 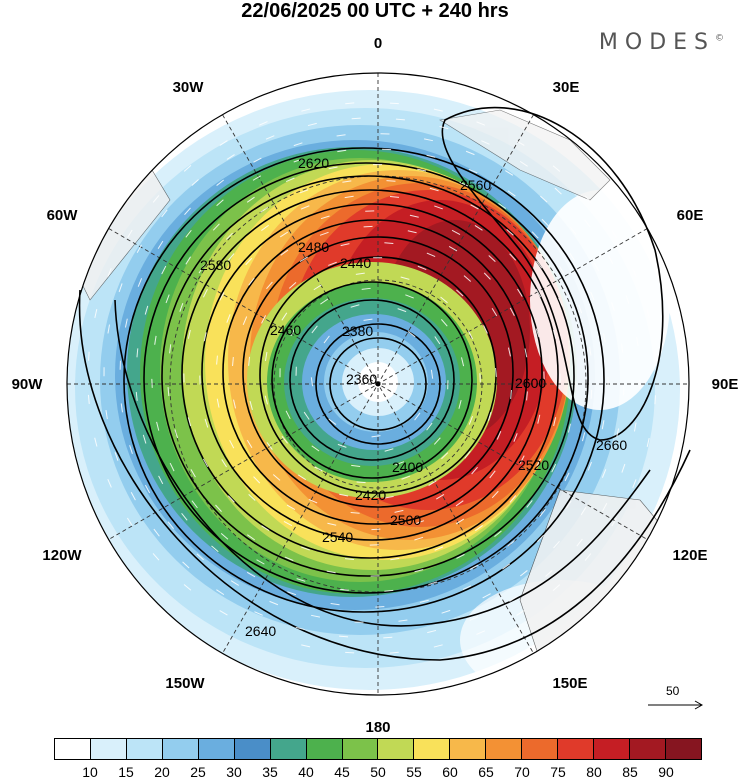 I want to click on contour-label: 2480, so click(x=313, y=247).